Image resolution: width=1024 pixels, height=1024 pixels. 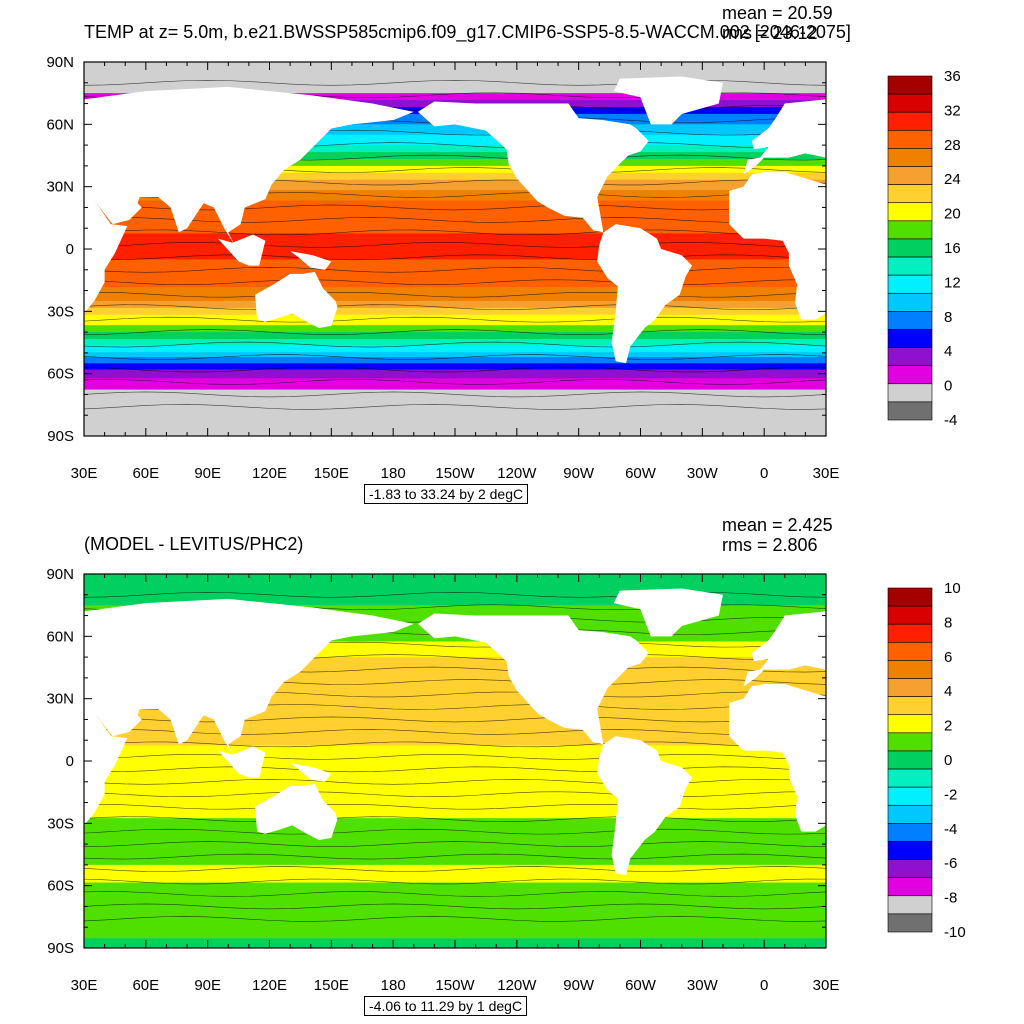 What do you see at coordinates (948, 351) in the screenshot?
I see `colorbar-label: 4` at bounding box center [948, 351].